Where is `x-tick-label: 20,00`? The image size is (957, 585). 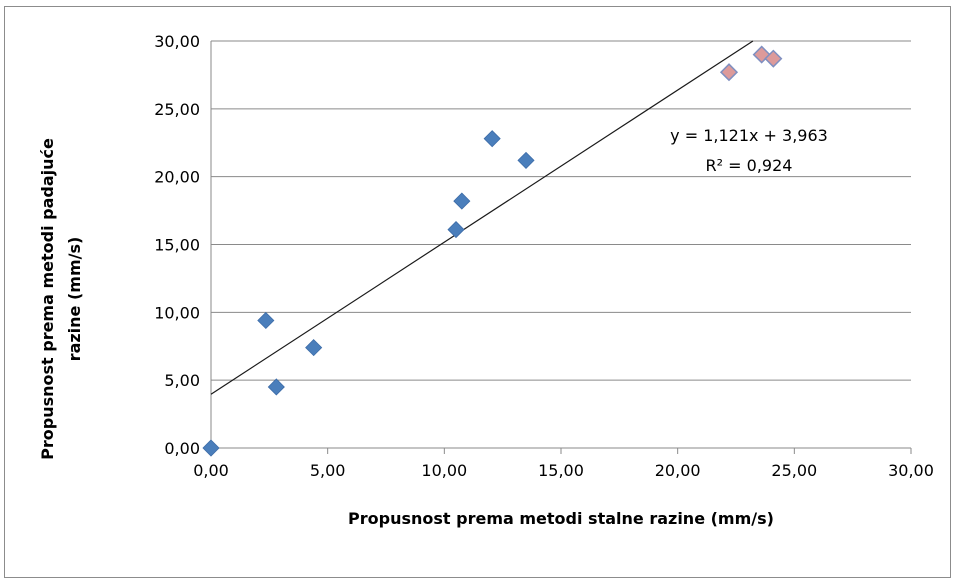 x-tick-label: 20,00 is located at coordinates (678, 470).